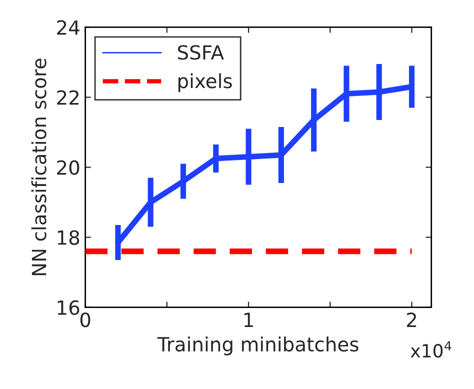  I want to click on x-tick-label: 1, so click(248, 319).